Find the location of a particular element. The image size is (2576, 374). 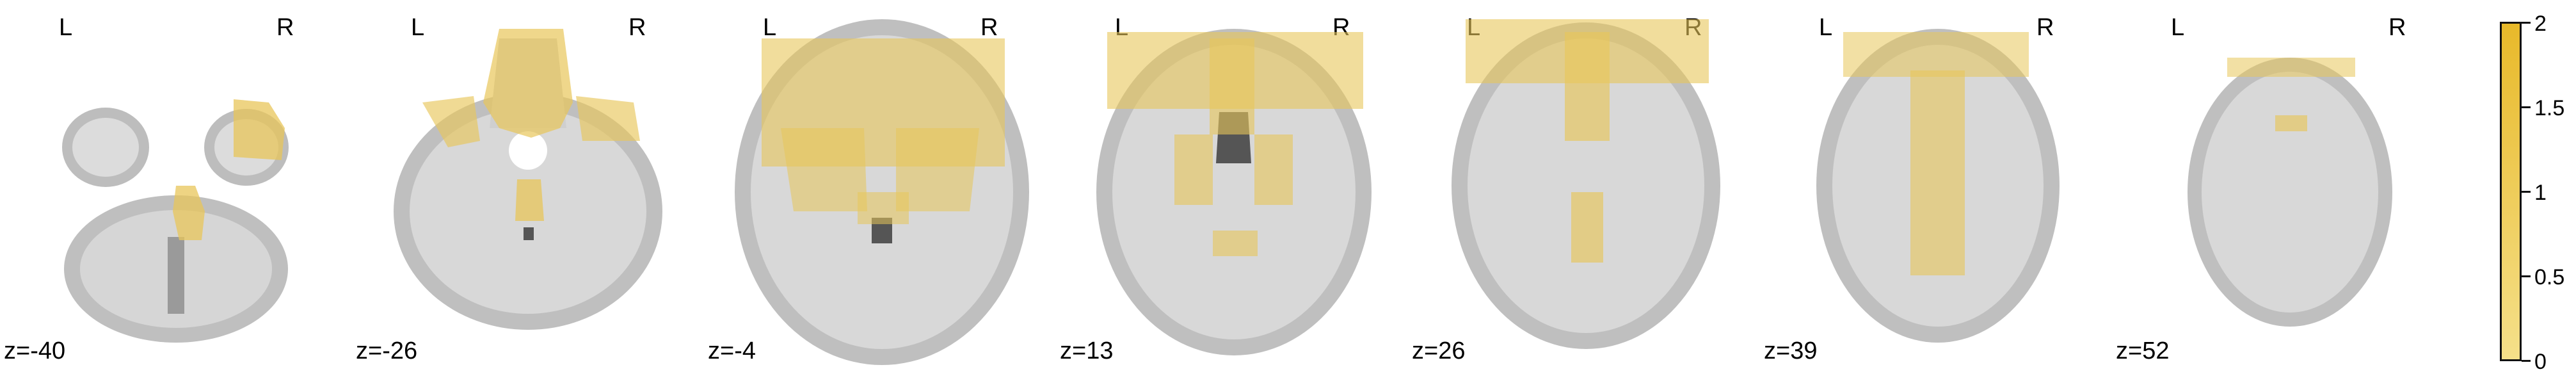

colorbar: 0 0.5 1 1.5 2 is located at coordinates (2528, 193).